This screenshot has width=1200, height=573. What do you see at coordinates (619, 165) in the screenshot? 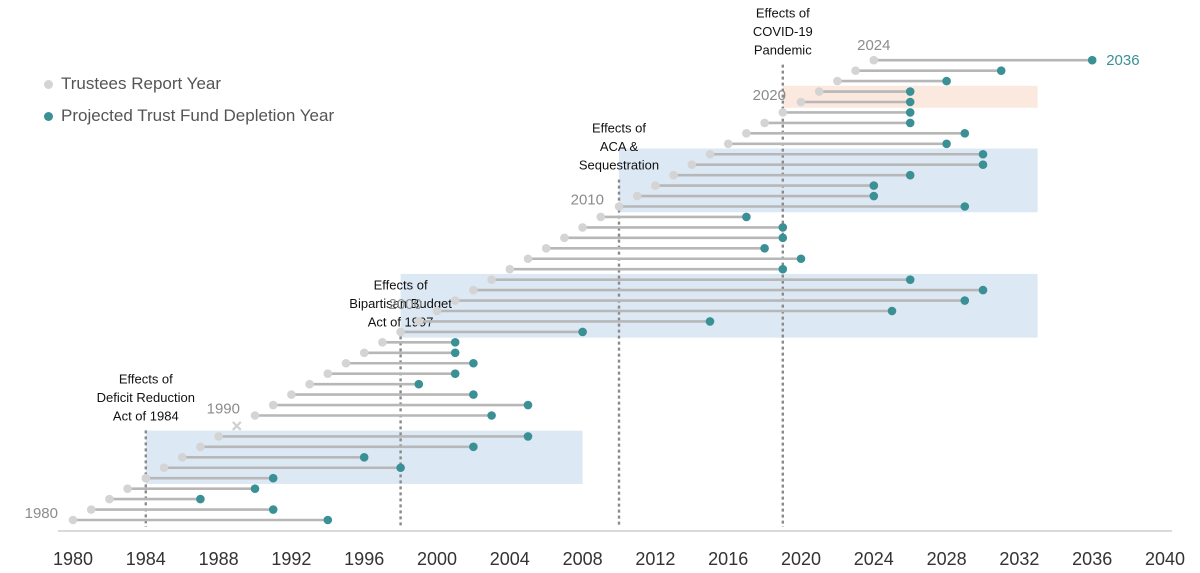
I see `event-label-aca-sequestration-2: Sequestration` at bounding box center [619, 165].